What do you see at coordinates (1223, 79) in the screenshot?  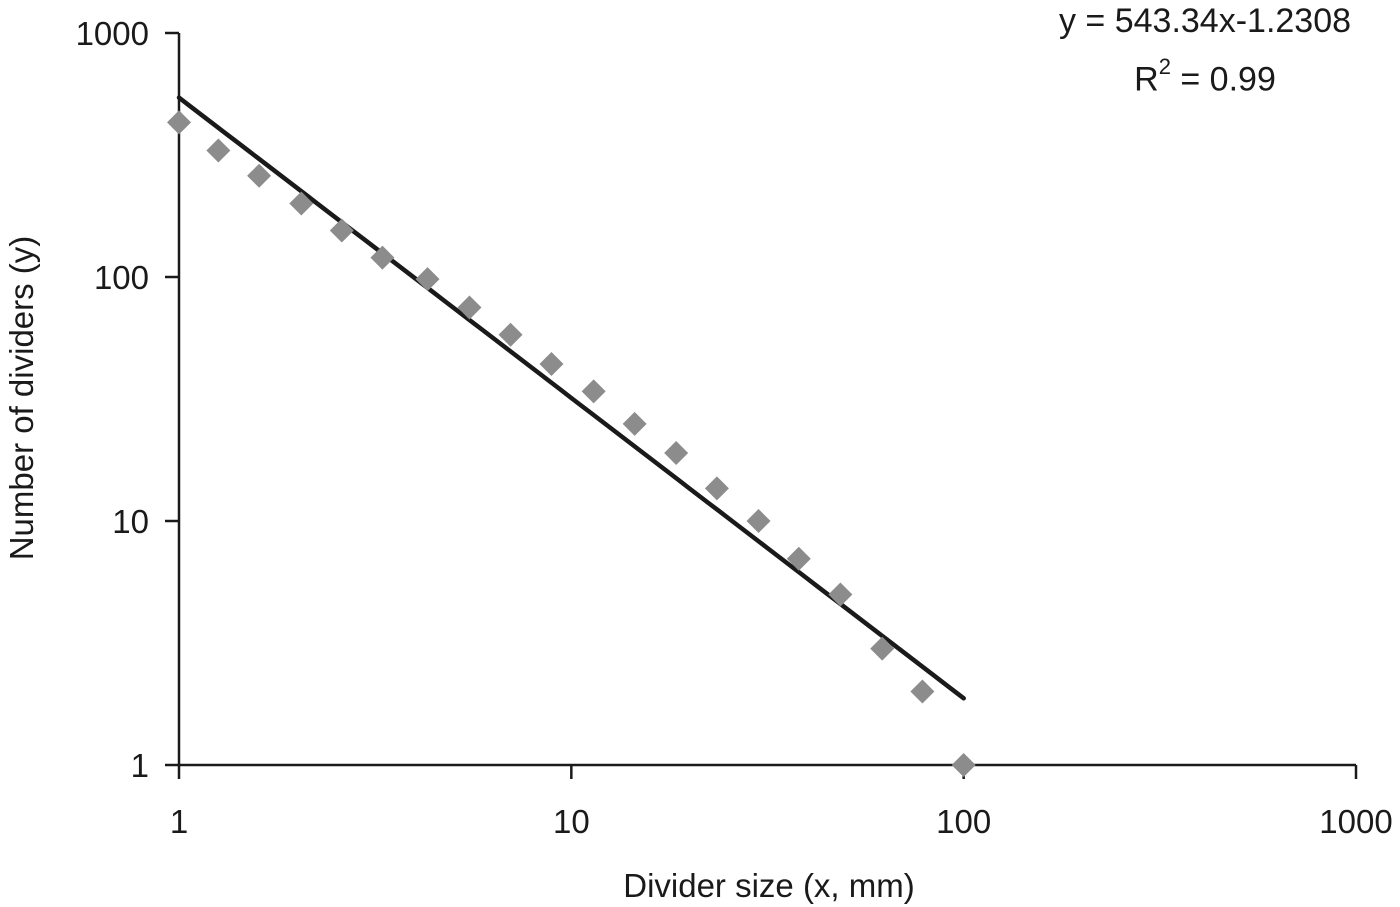 I see `r-squared-value: = 0.99` at bounding box center [1223, 79].